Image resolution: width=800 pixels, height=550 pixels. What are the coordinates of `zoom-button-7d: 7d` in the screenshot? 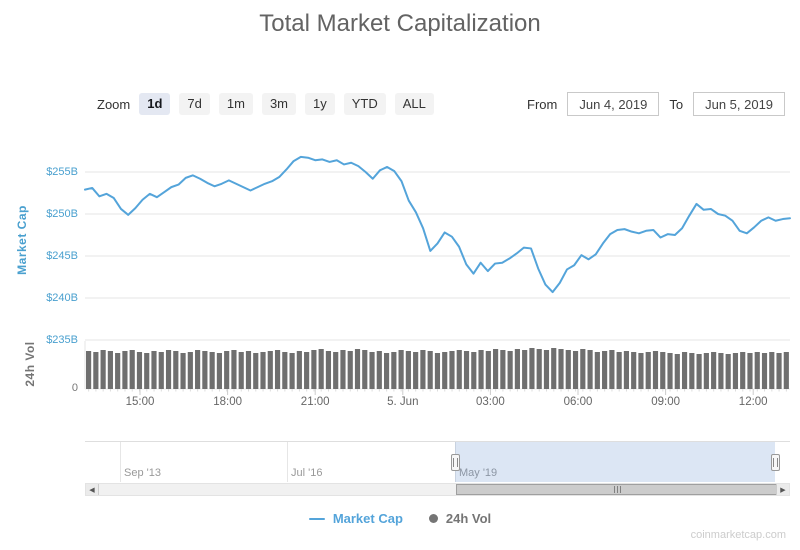 It's located at (194, 104).